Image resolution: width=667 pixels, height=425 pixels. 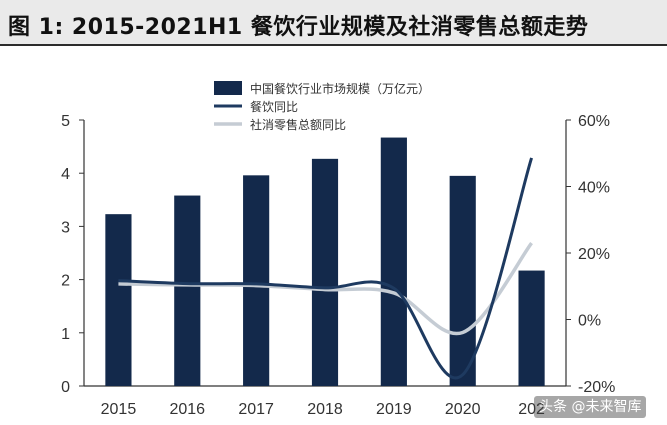 What do you see at coordinates (228, 88) in the screenshot?
I see `legend-swatch-bar` at bounding box center [228, 88].